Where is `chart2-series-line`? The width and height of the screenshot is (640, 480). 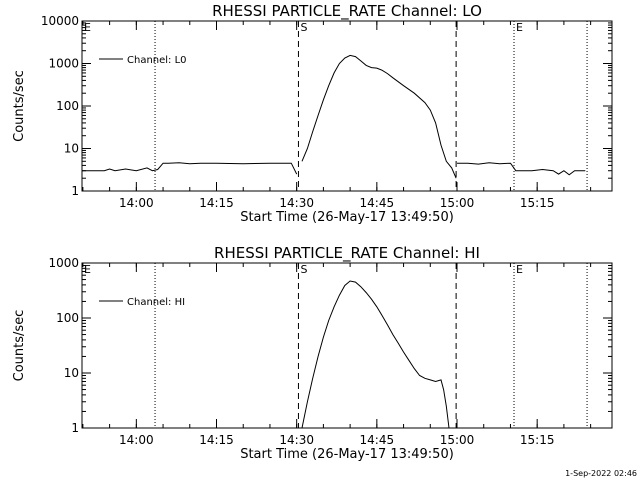 chart2-series-line is located at coordinates (375, 354).